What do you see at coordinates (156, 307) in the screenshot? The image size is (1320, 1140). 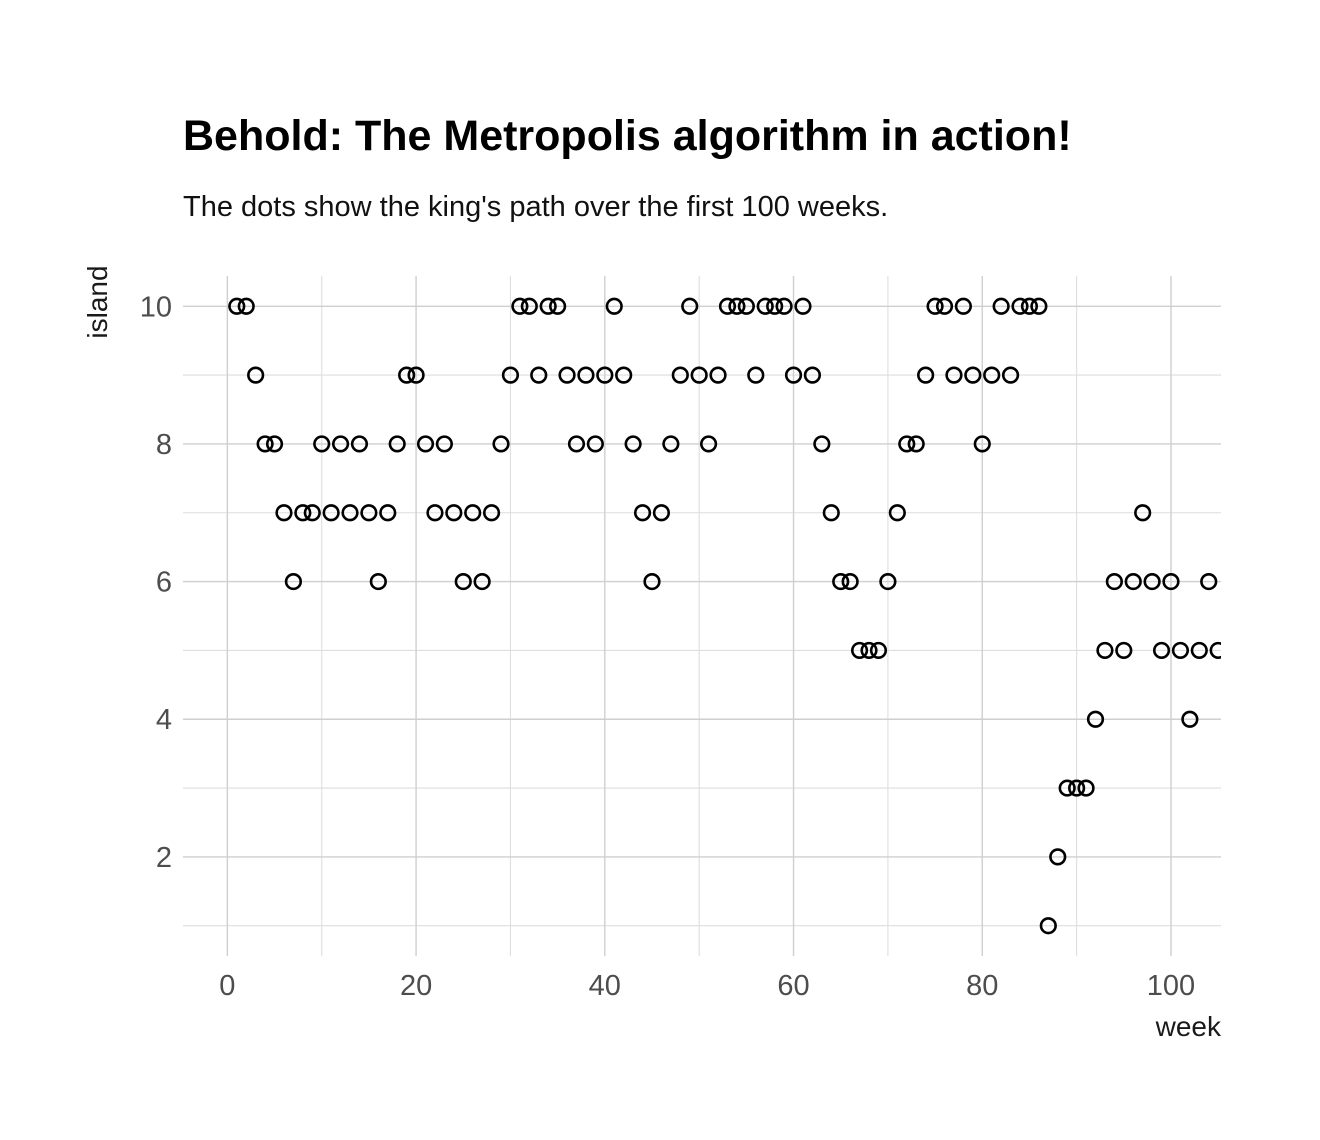 I see `y-tick-label: 10` at bounding box center [156, 307].